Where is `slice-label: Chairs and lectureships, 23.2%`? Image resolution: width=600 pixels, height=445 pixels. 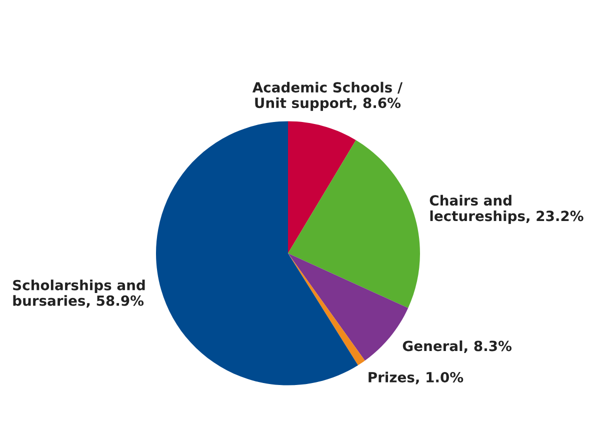
slice-label: Chairs and lectureships, 23.2% is located at coordinates (507, 209).